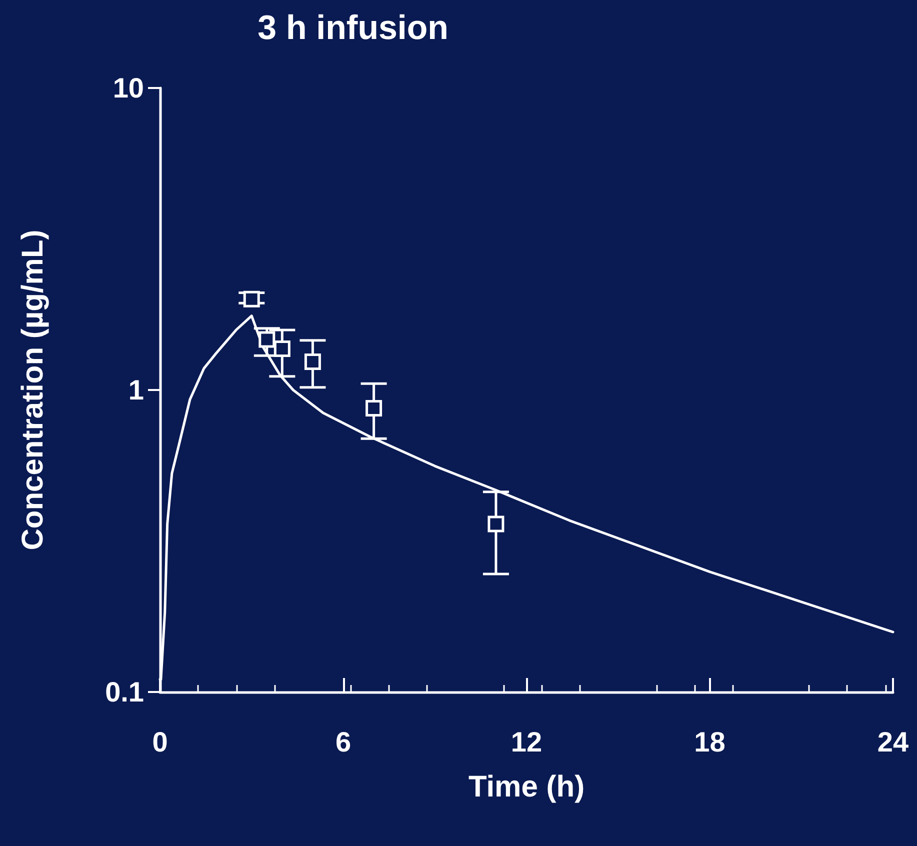  What do you see at coordinates (136, 390) in the screenshot?
I see `y-tick-label: 1` at bounding box center [136, 390].